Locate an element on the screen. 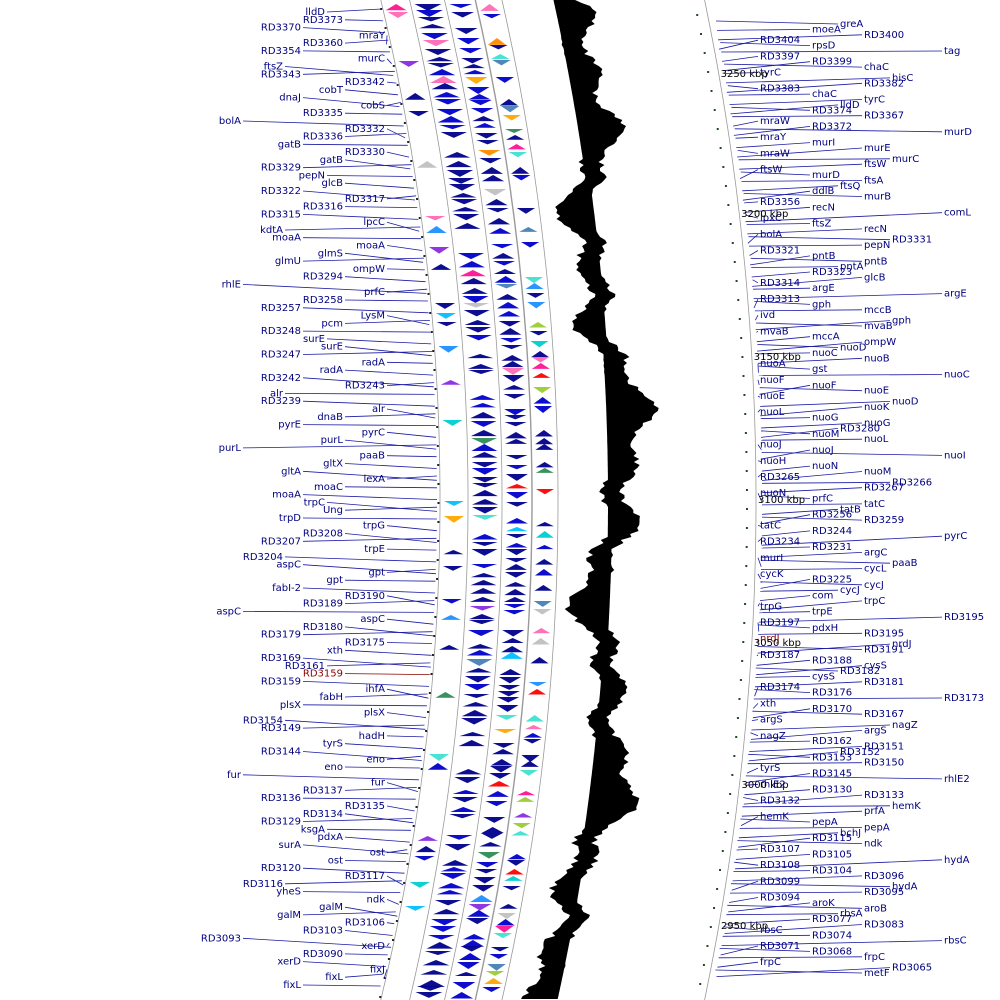 This screenshot has width=1000, height=1000. gene-label: RD3323 is located at coordinates (832, 272).